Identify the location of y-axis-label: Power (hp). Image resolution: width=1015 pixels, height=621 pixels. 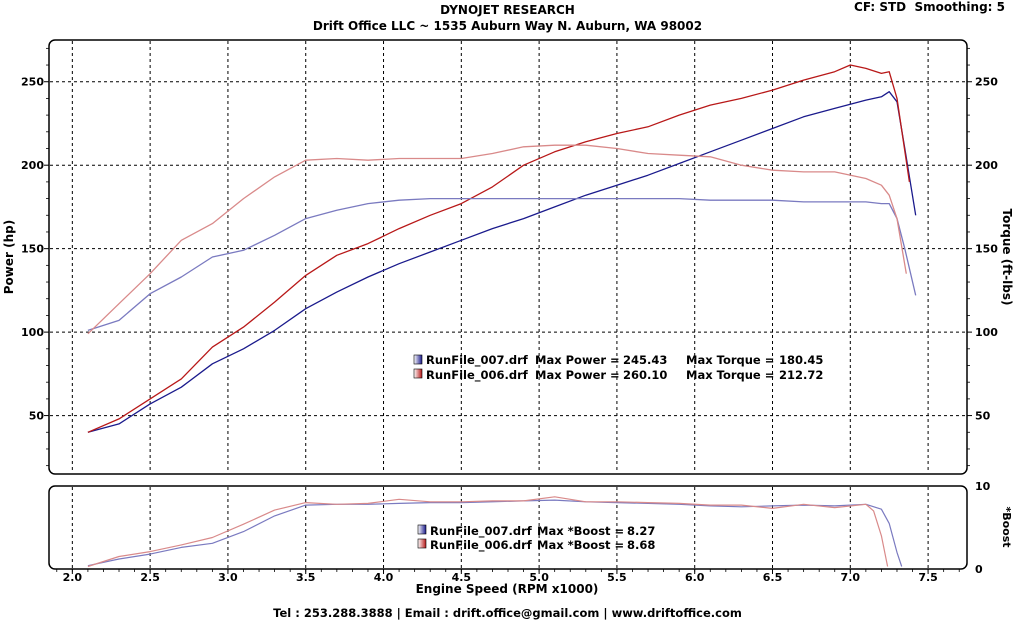
(9, 257).